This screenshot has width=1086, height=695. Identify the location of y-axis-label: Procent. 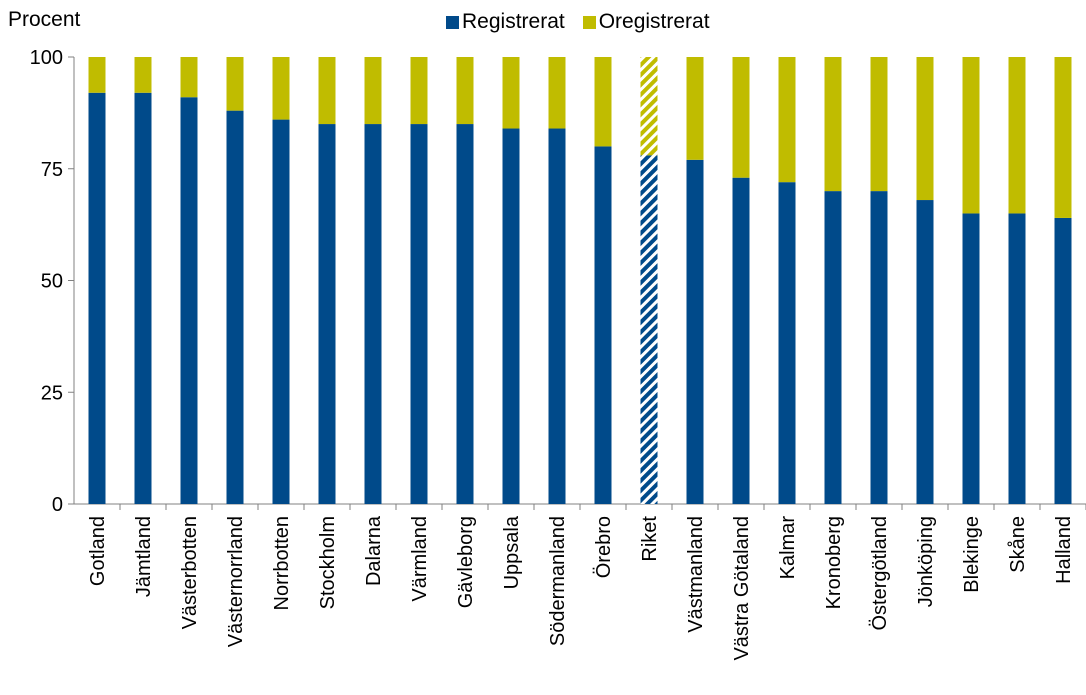
(44, 19).